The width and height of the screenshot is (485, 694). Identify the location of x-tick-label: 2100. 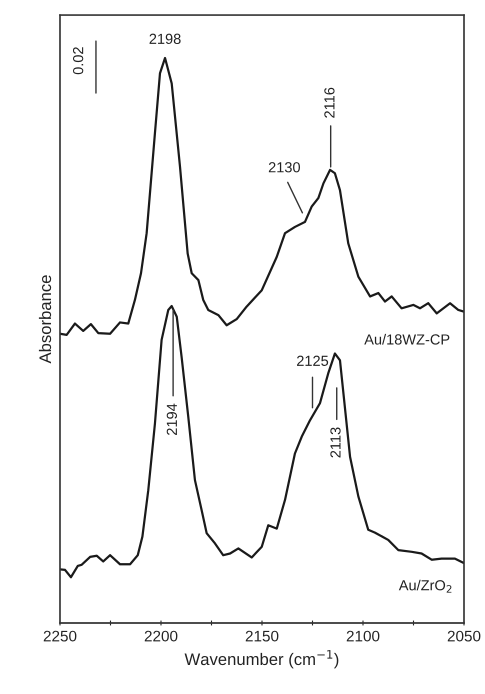
(363, 636).